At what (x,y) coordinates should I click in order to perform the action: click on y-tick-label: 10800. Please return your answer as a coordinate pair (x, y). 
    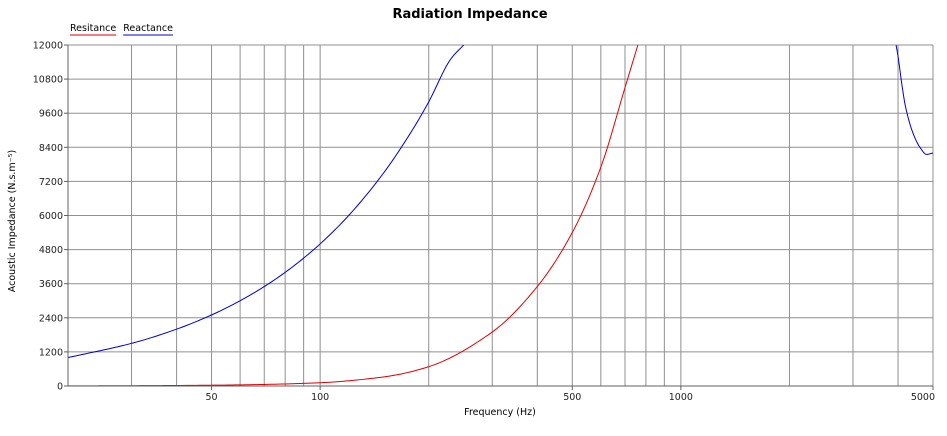
    Looking at the image, I should click on (48, 80).